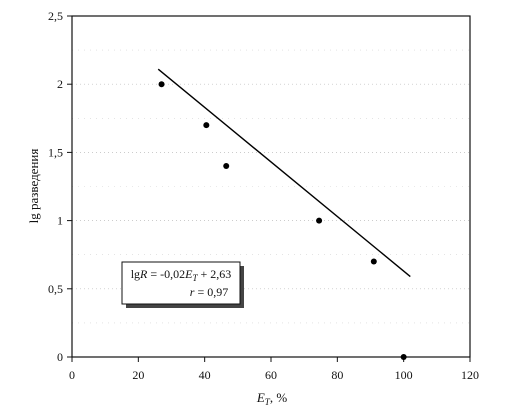  I want to click on y-tick-label: 1,5, so click(55, 152).